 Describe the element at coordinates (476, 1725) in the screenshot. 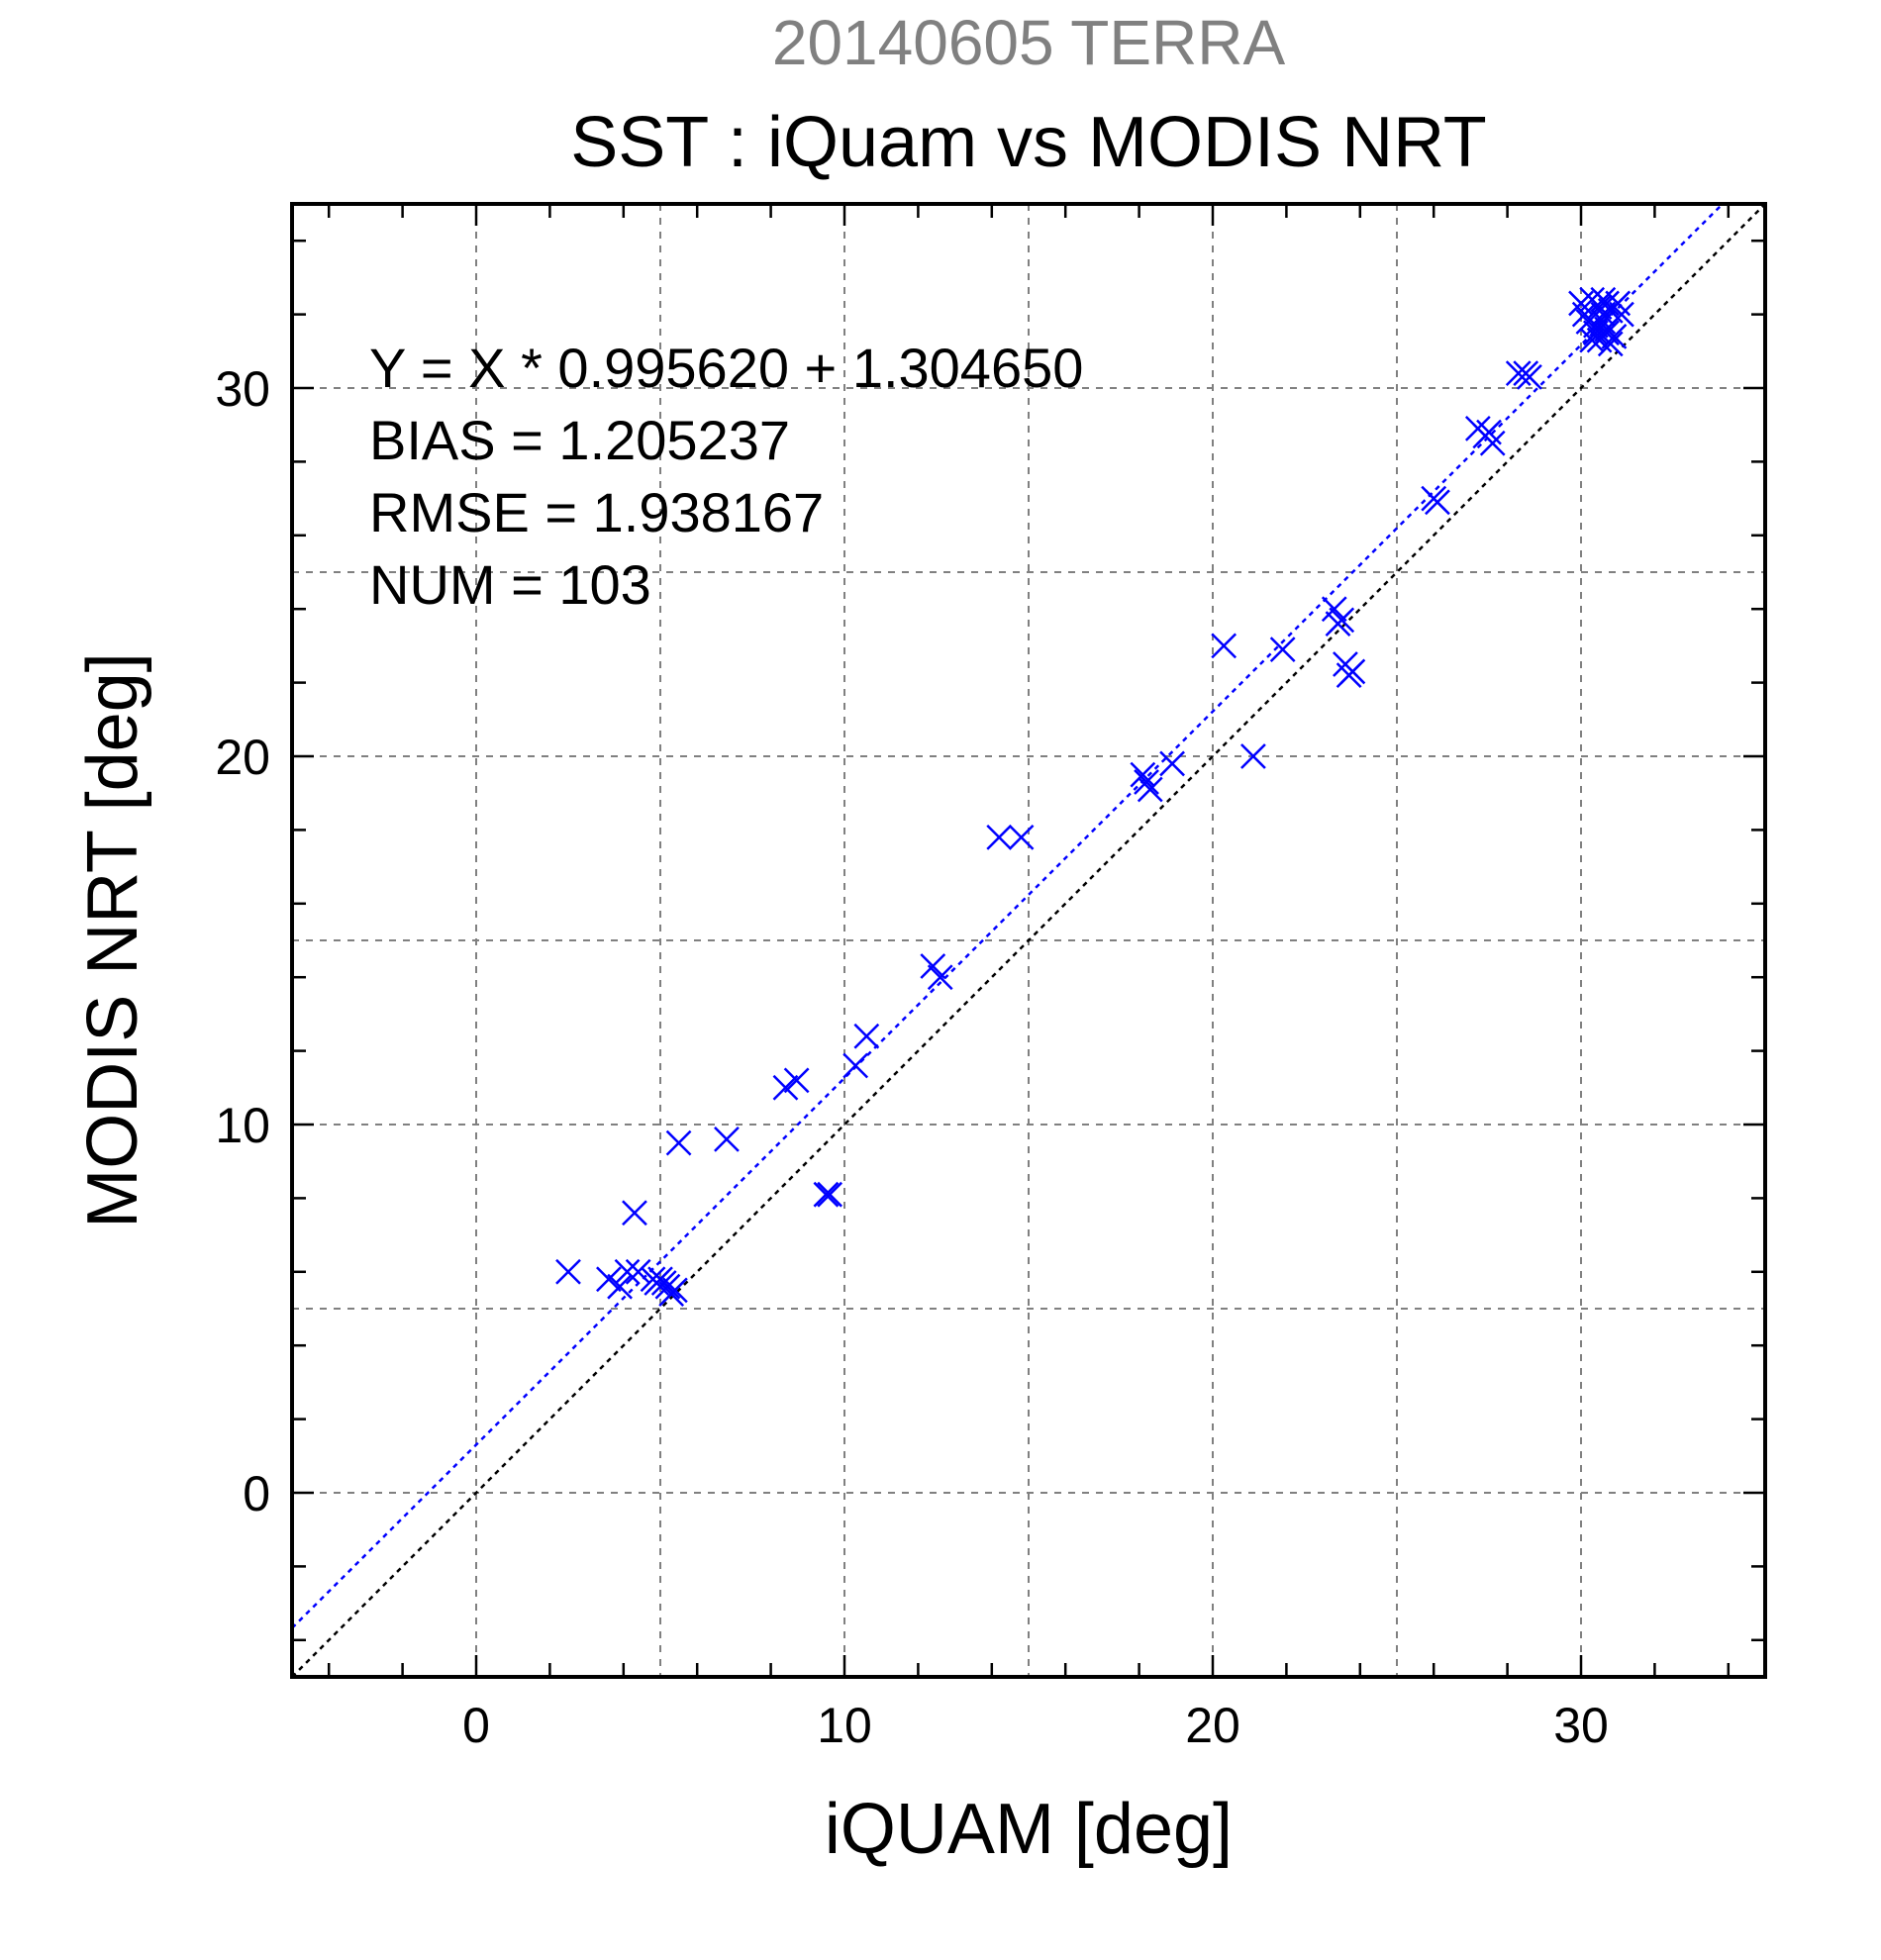

I see `x-tick-label: 0` at that location.